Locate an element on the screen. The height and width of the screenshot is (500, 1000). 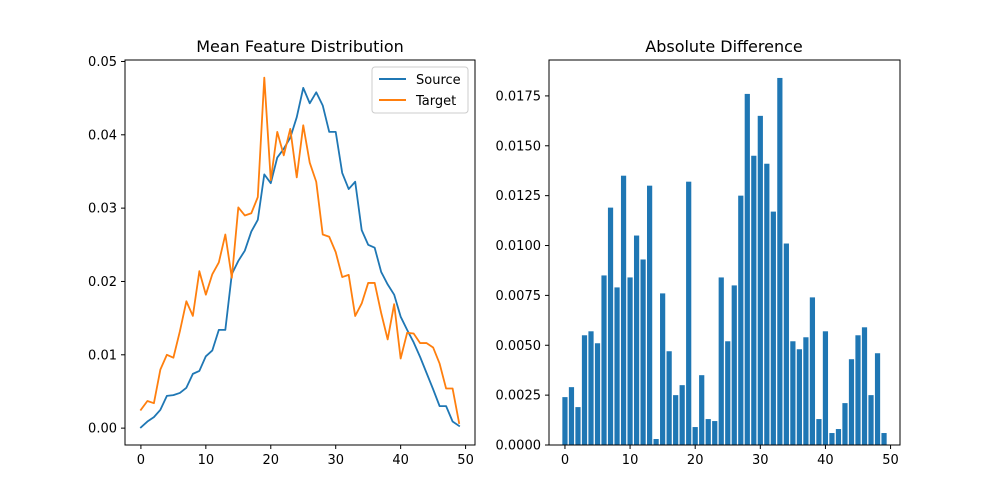
bar-chart-y-tick-label: 0.0075 is located at coordinates (519, 296).